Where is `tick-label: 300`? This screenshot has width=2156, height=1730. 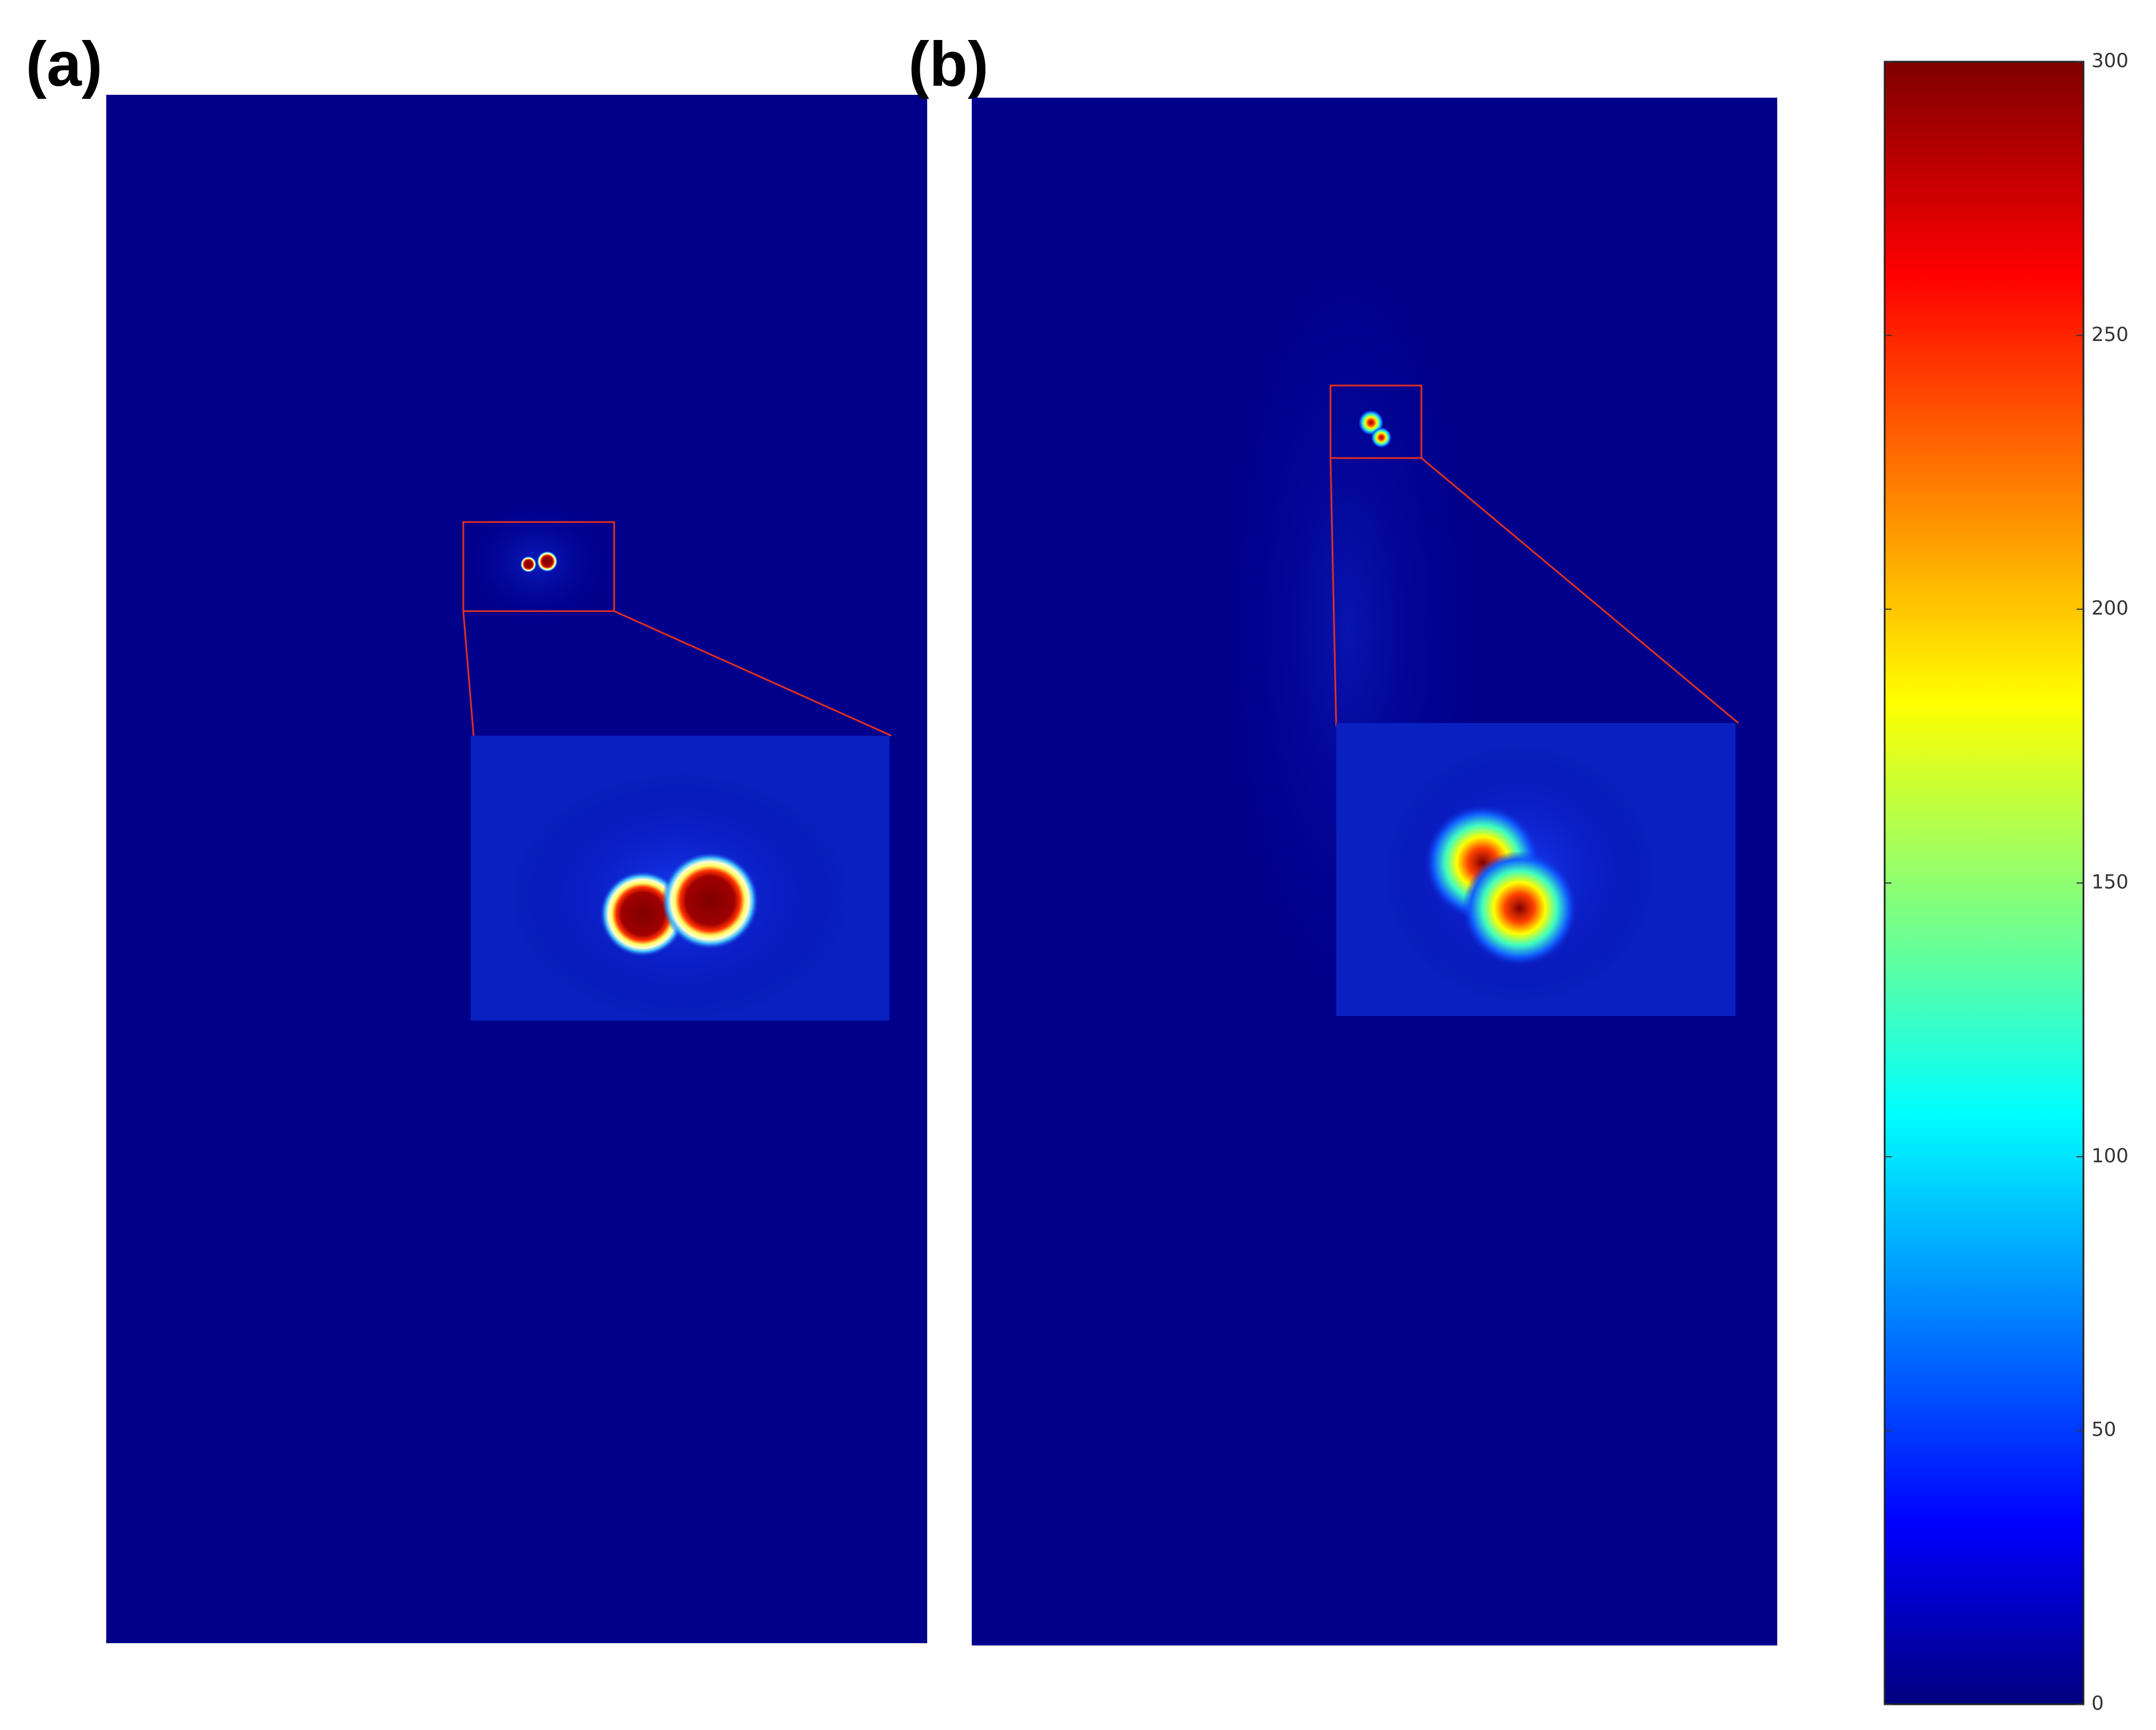
tick-label: 300 is located at coordinates (2110, 62).